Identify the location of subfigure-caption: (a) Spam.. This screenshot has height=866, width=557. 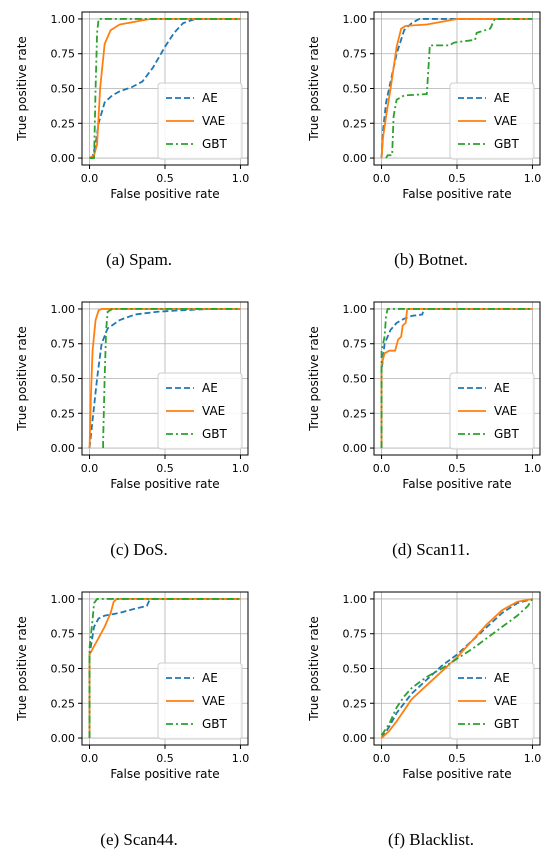
(139, 259).